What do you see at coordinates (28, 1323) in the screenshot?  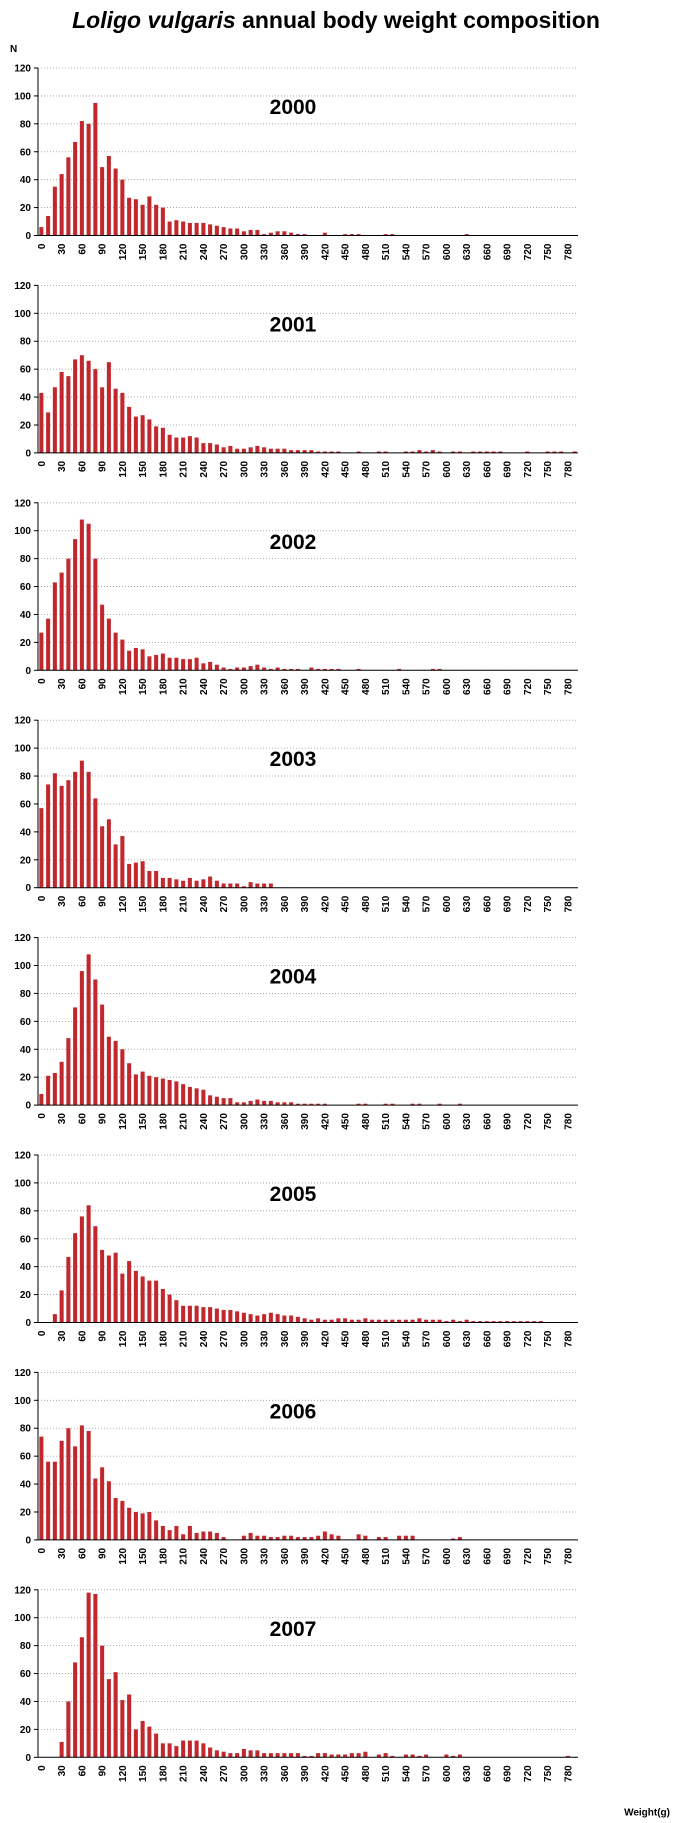 I see `y-tick-label: 0` at bounding box center [28, 1323].